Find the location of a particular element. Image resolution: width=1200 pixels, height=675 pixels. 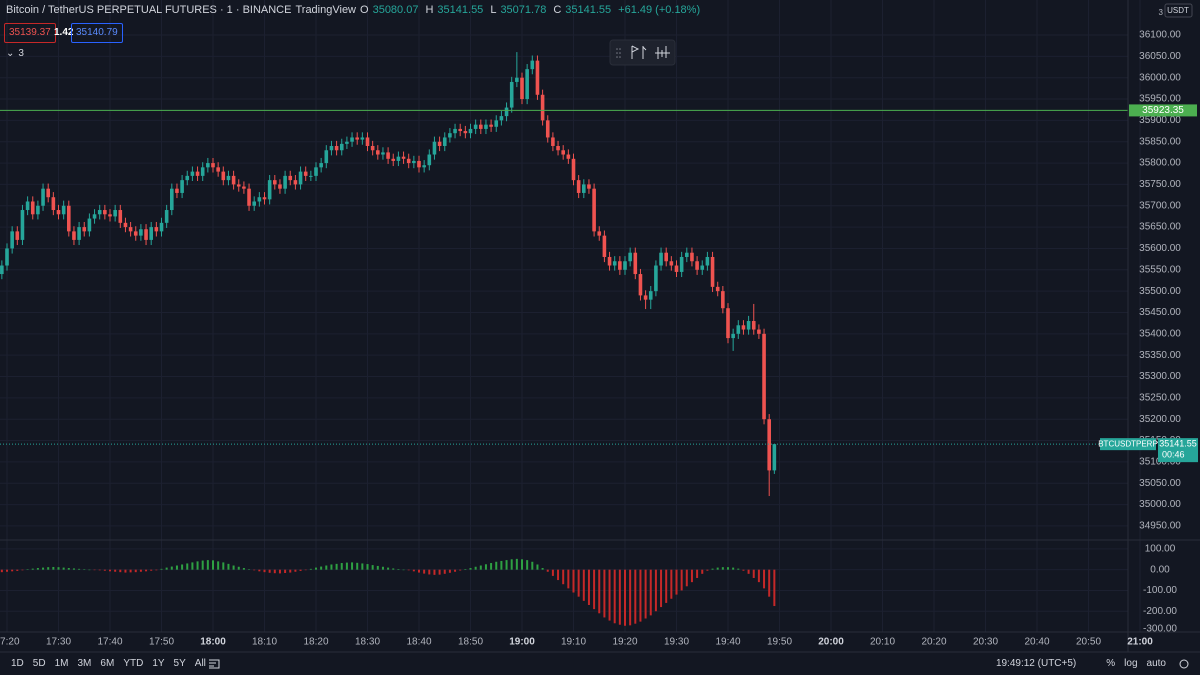

icon-settings is located at coordinates (1184, 664).